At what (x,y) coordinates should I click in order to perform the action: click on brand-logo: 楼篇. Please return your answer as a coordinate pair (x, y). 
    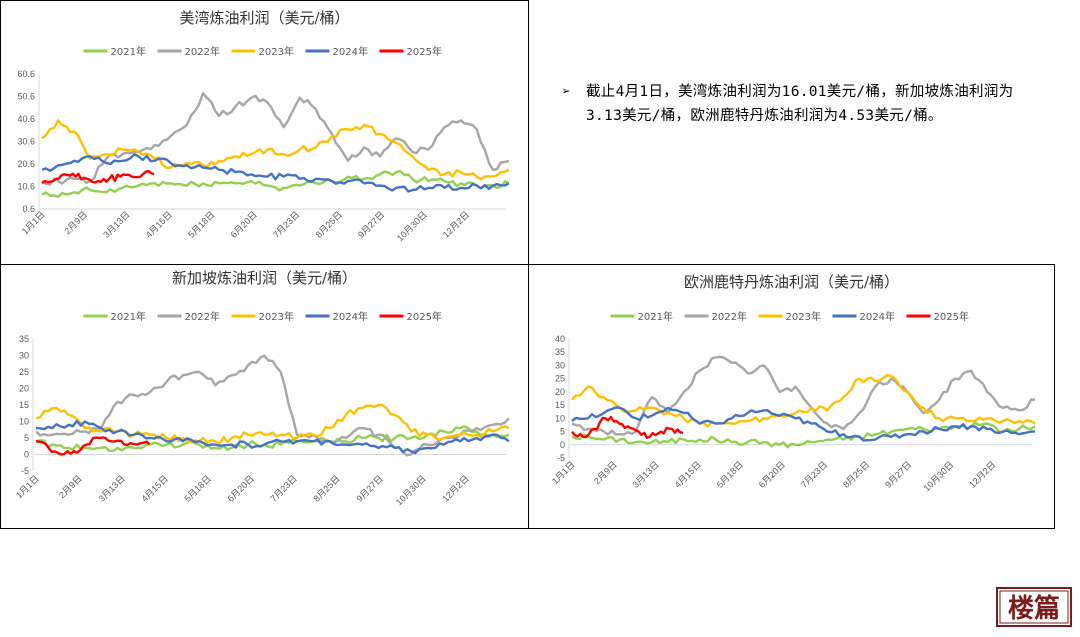
    Looking at the image, I should click on (1034, 607).